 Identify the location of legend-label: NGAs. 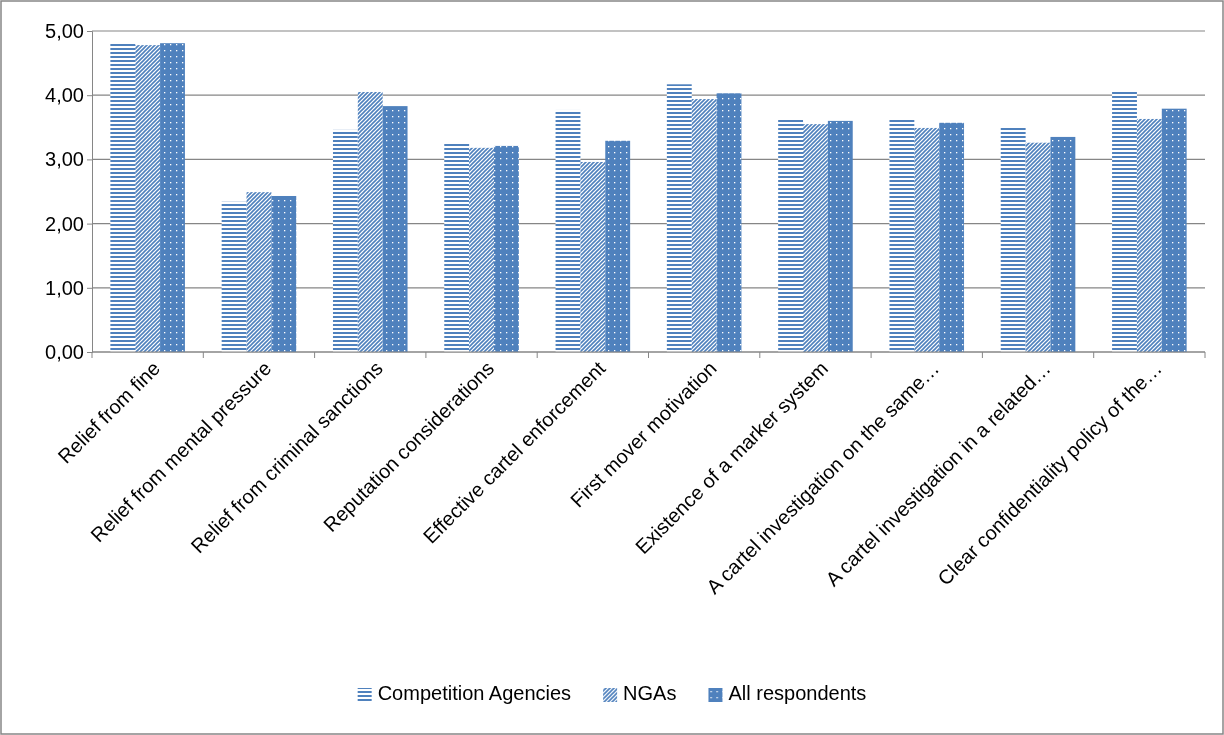
(650, 693).